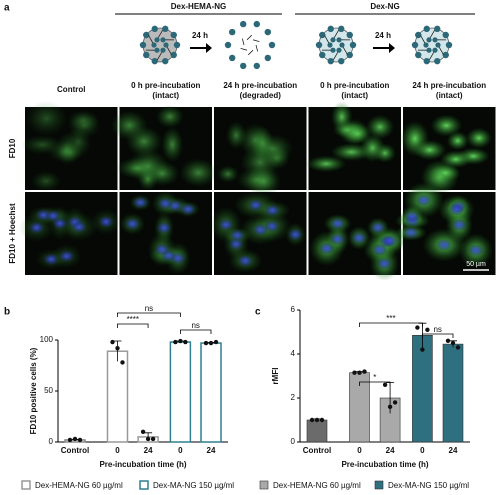 This screenshot has height=495, width=500. I want to click on row-label: FD10, so click(12, 148).